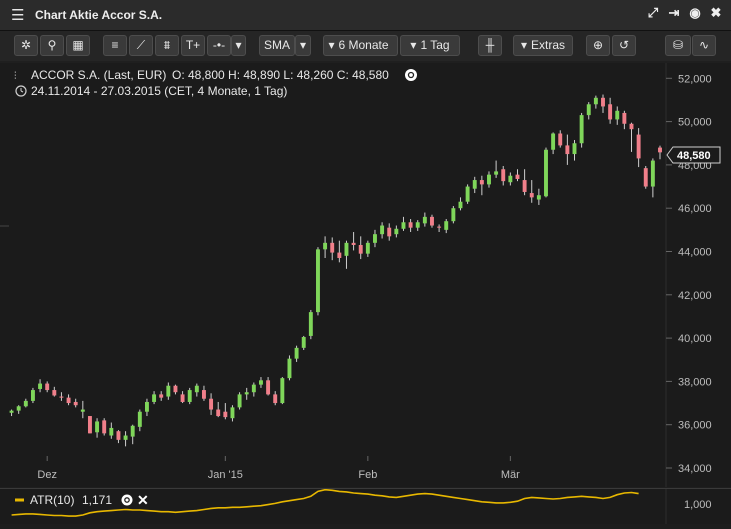  What do you see at coordinates (278, 468) in the screenshot?
I see `x-axis: Dez Jan '15 Feb Mär` at bounding box center [278, 468].